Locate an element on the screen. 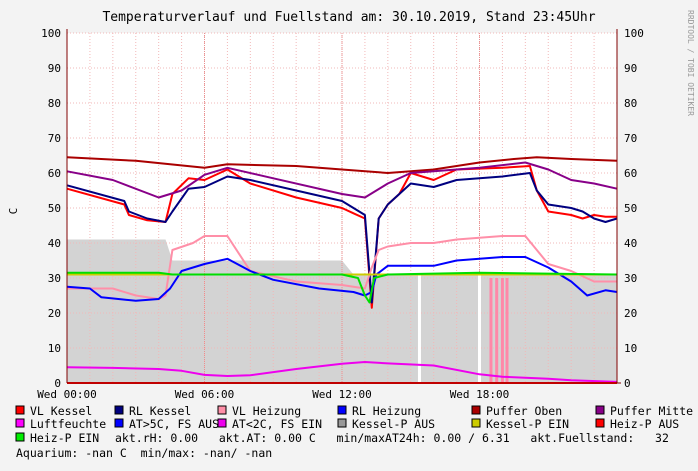  watermark: RRDTOOL / TOBI OETIKER is located at coordinates (690, 63).